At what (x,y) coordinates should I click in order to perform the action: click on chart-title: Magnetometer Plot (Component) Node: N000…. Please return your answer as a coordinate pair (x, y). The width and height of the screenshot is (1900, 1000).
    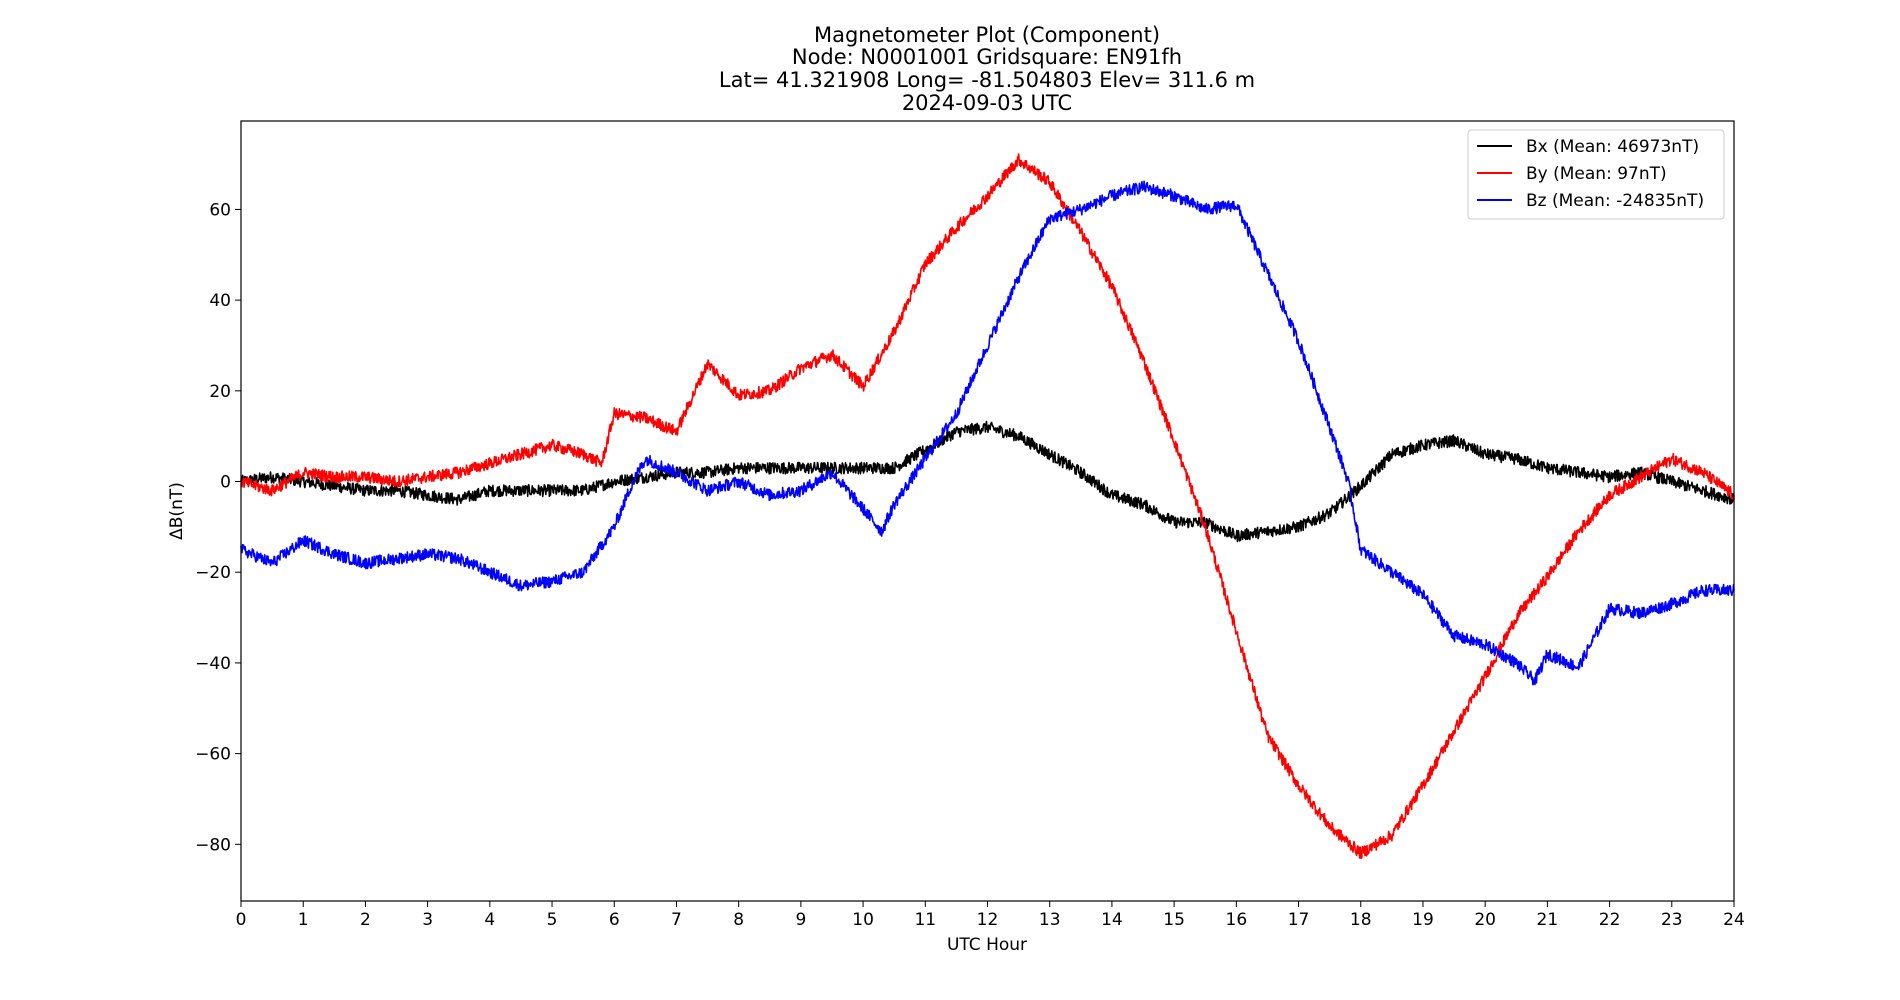
    Looking at the image, I should click on (987, 69).